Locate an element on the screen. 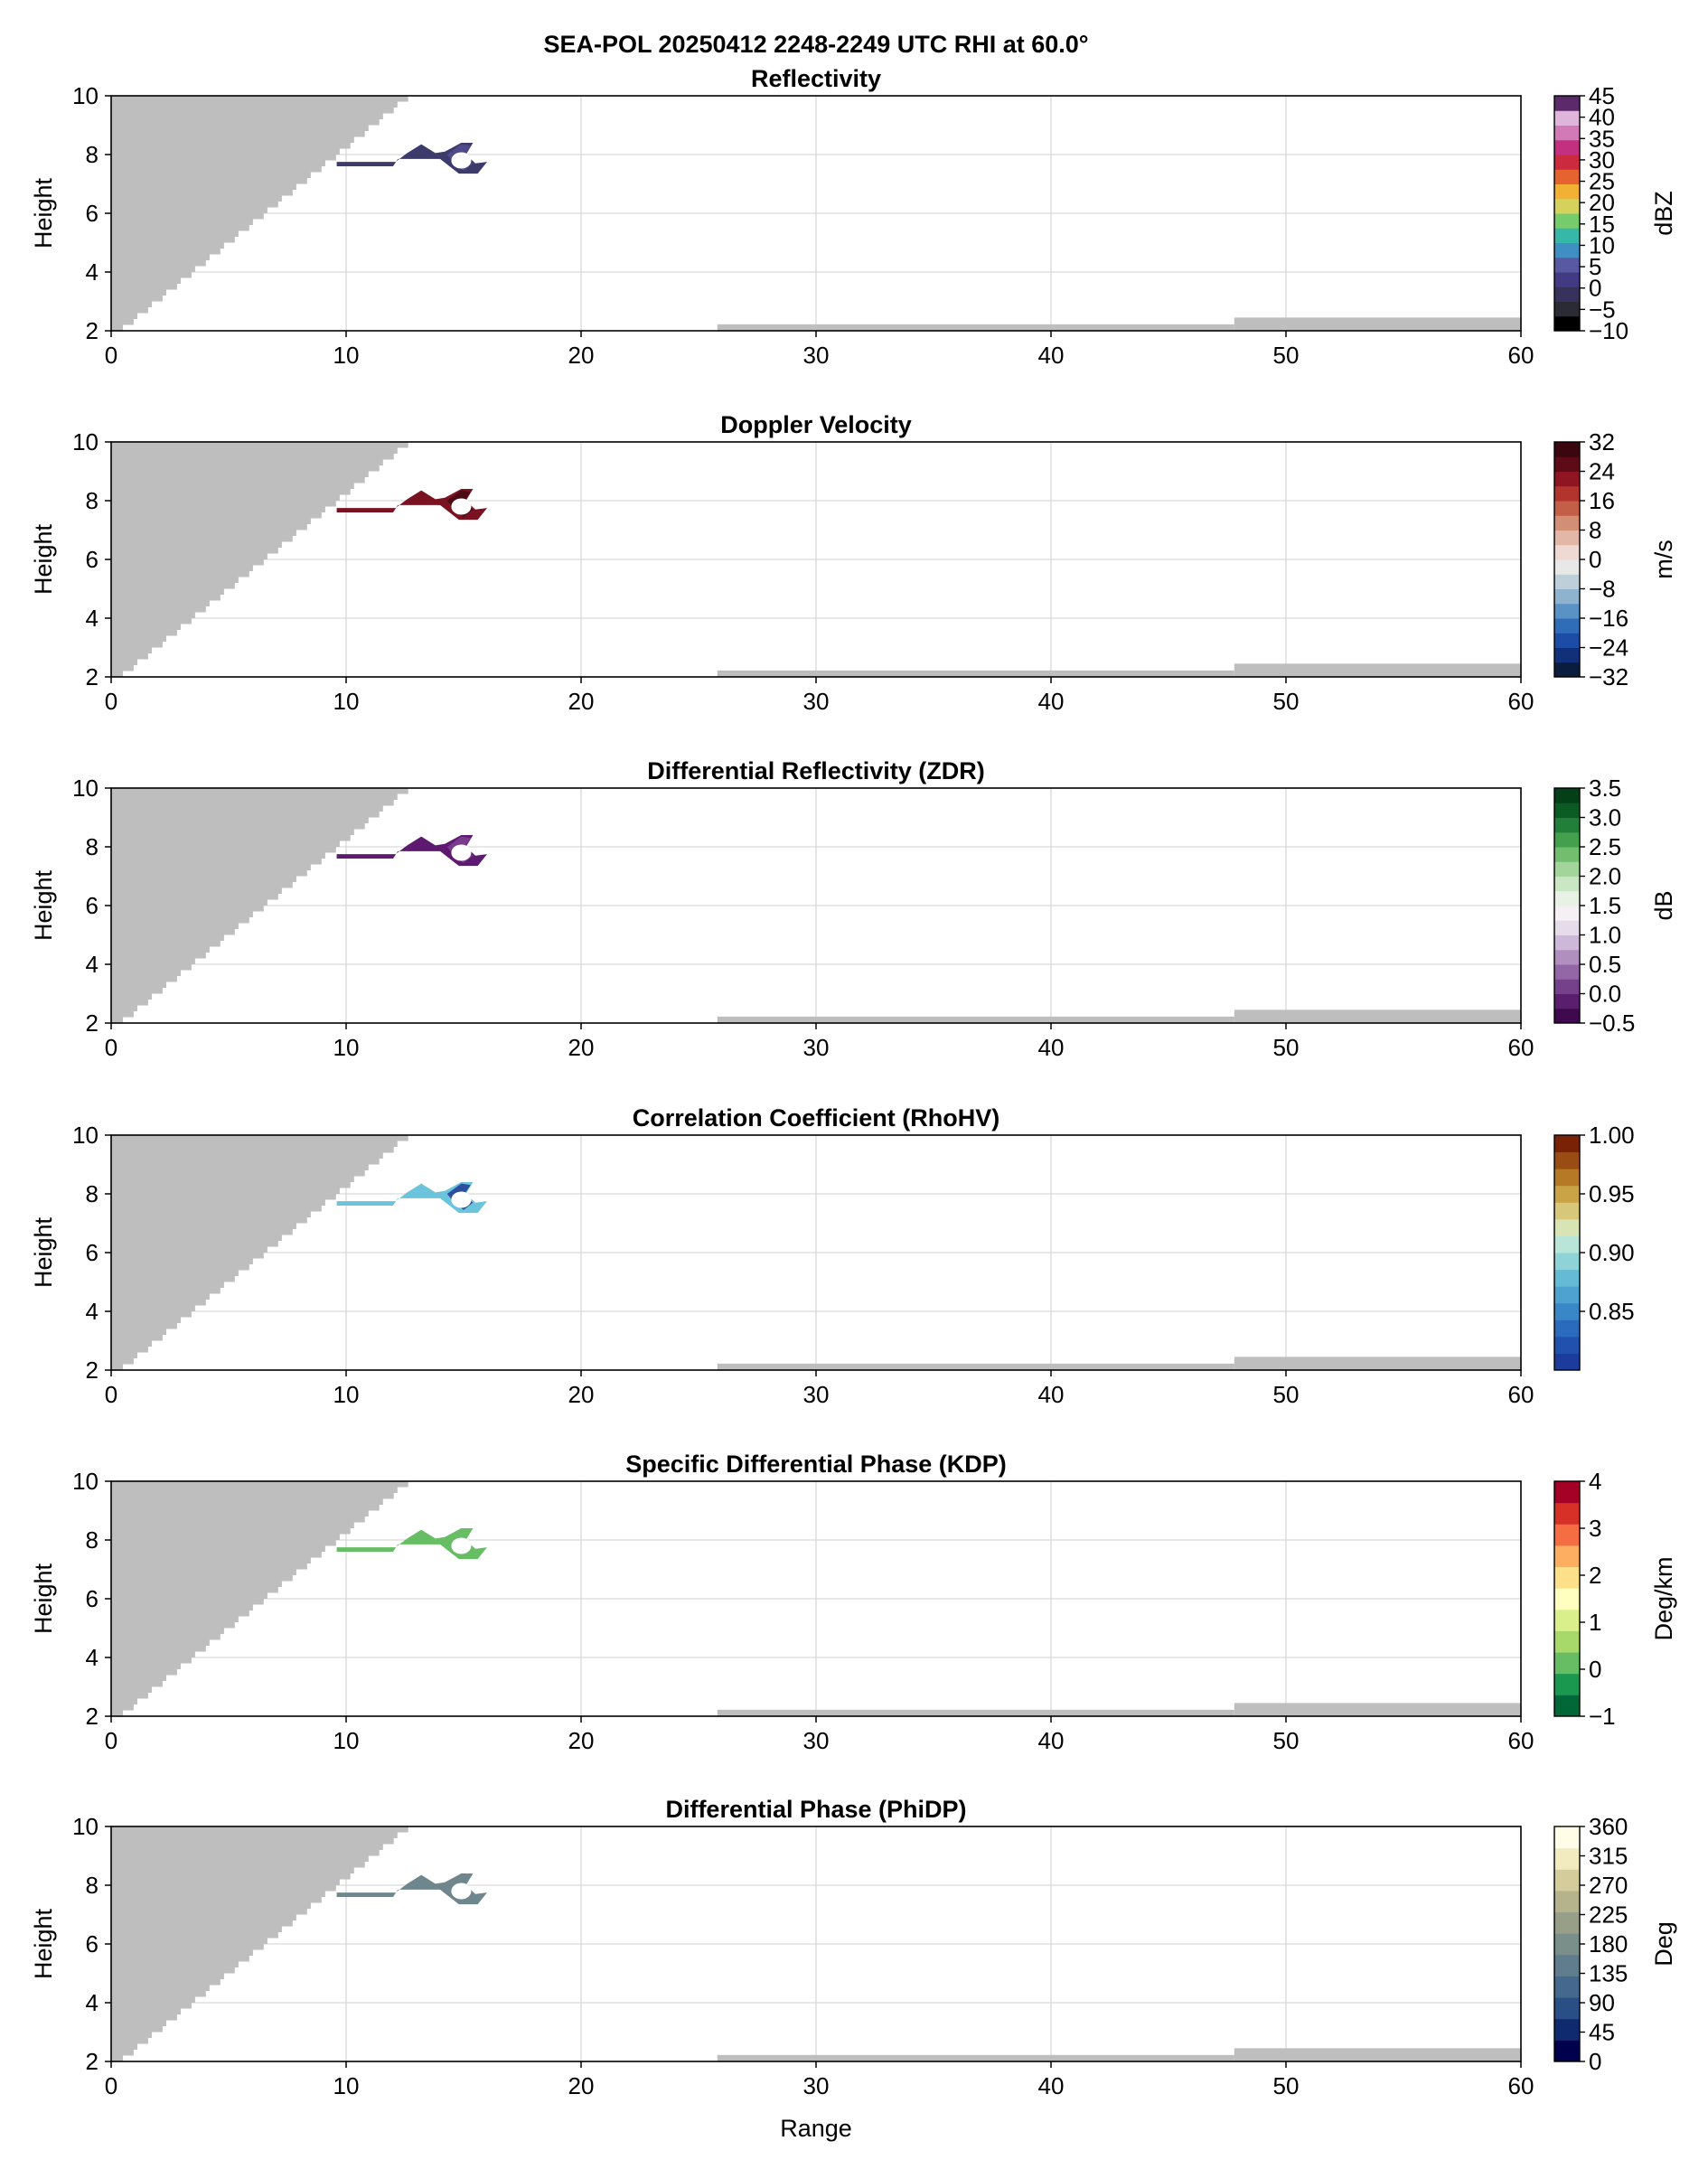 The height and width of the screenshot is (2169, 1708). colorbar-tick-label: 90 is located at coordinates (1602, 2003).